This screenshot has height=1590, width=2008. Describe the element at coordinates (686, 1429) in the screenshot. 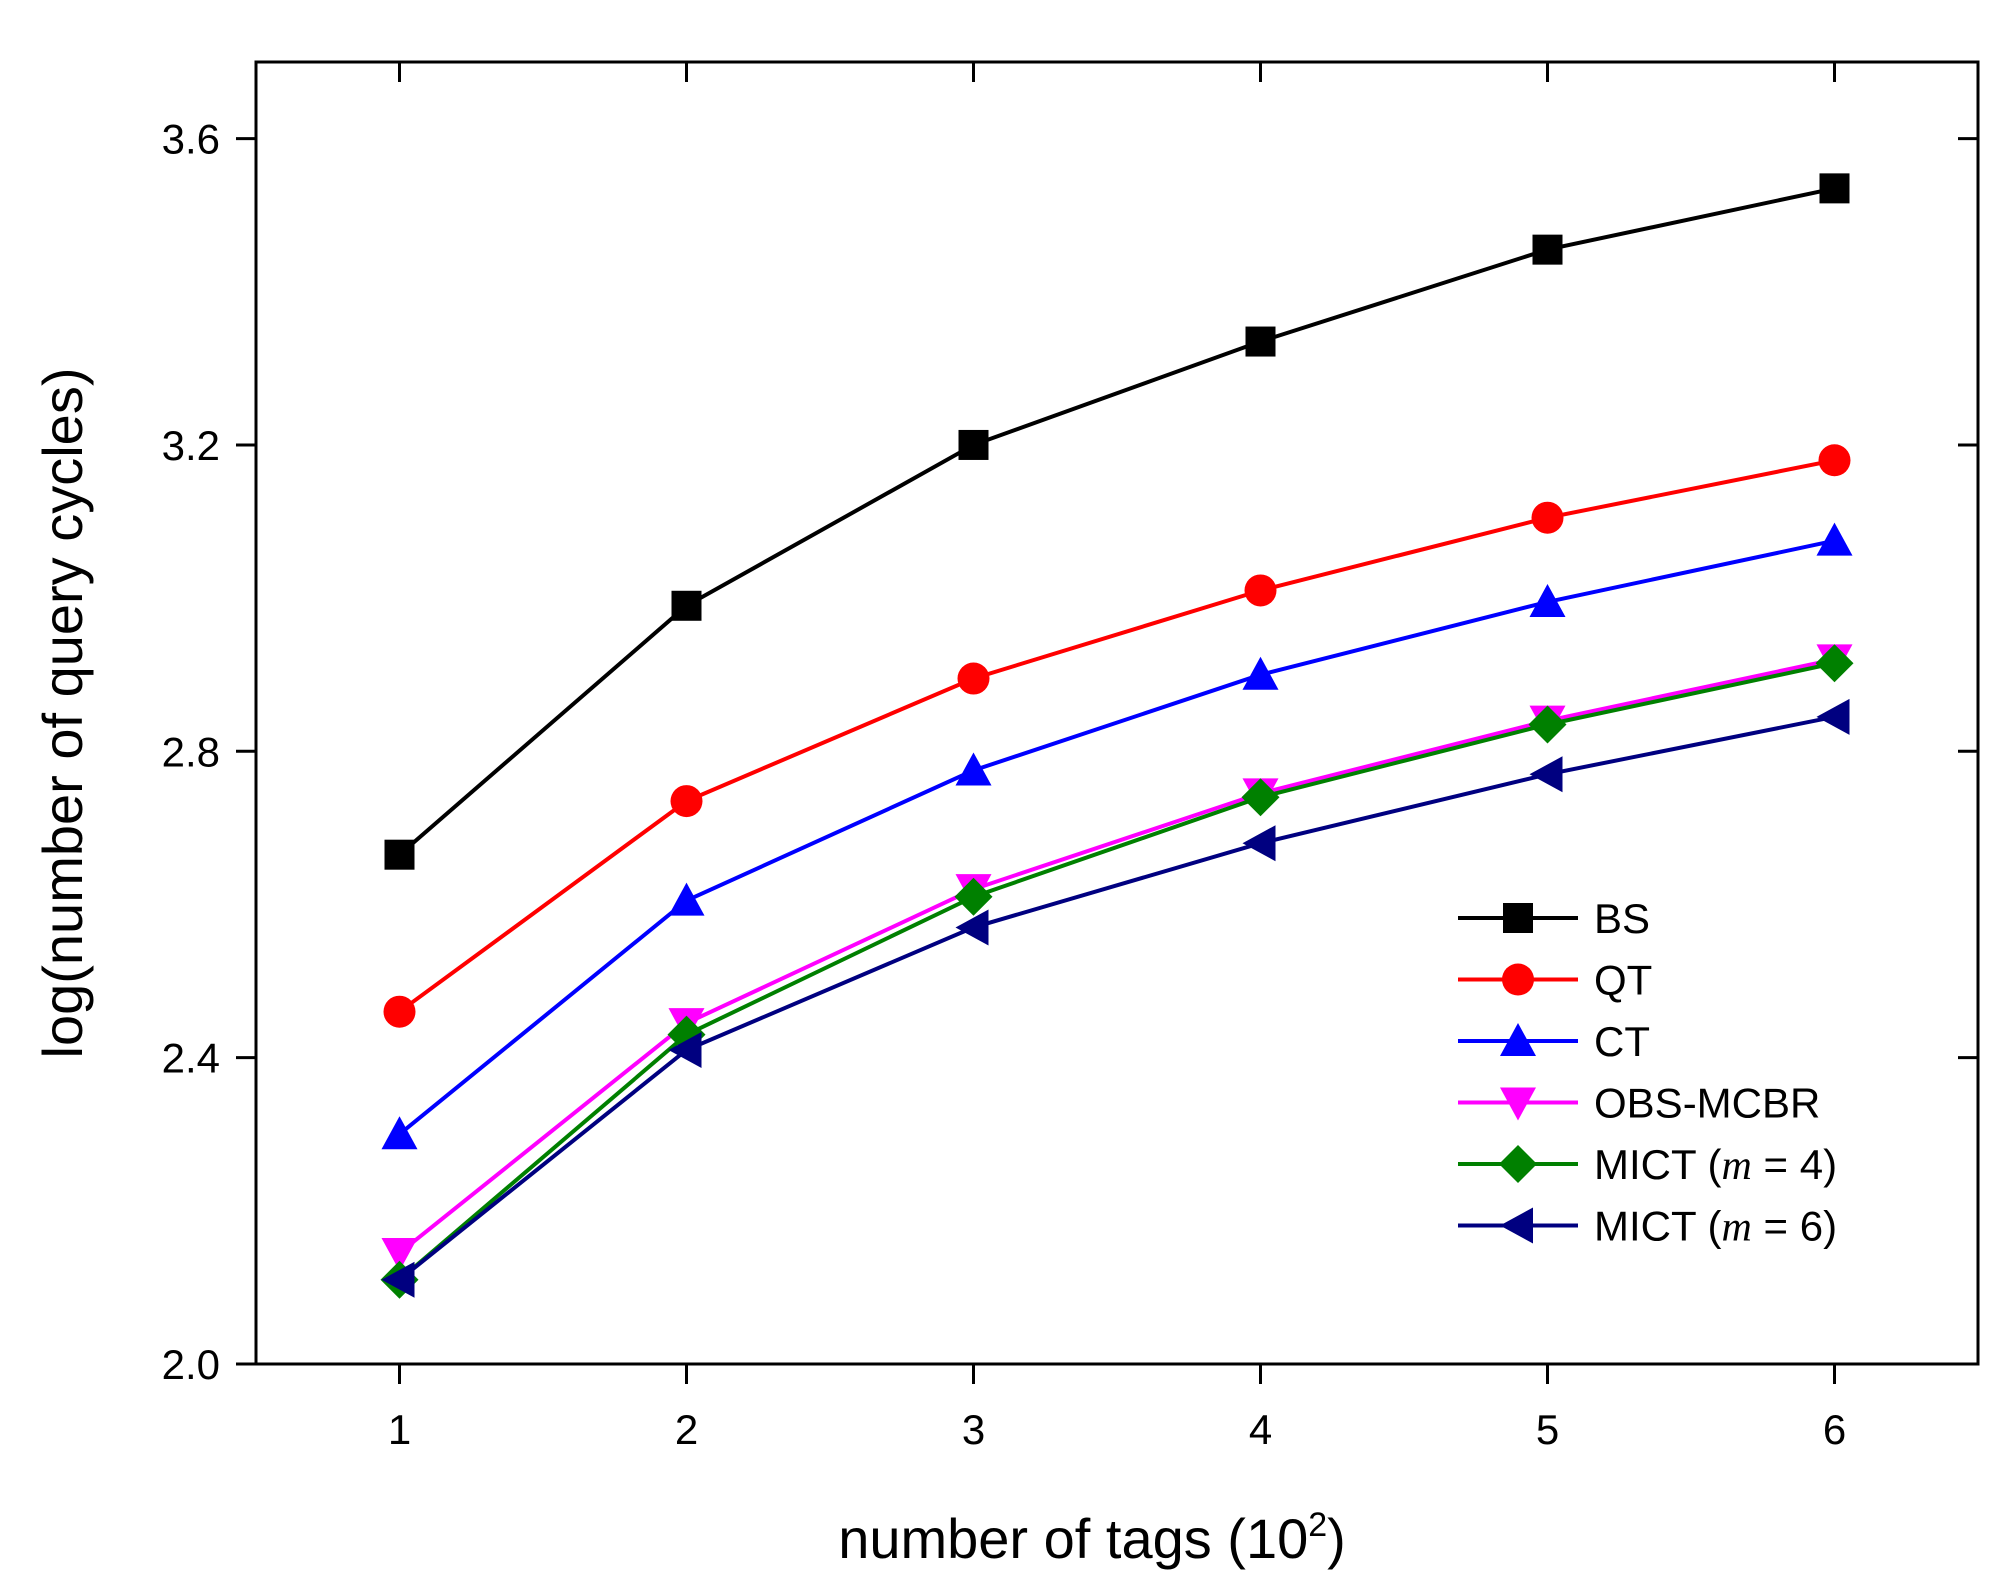

I see `x-tick-label: 2` at that location.